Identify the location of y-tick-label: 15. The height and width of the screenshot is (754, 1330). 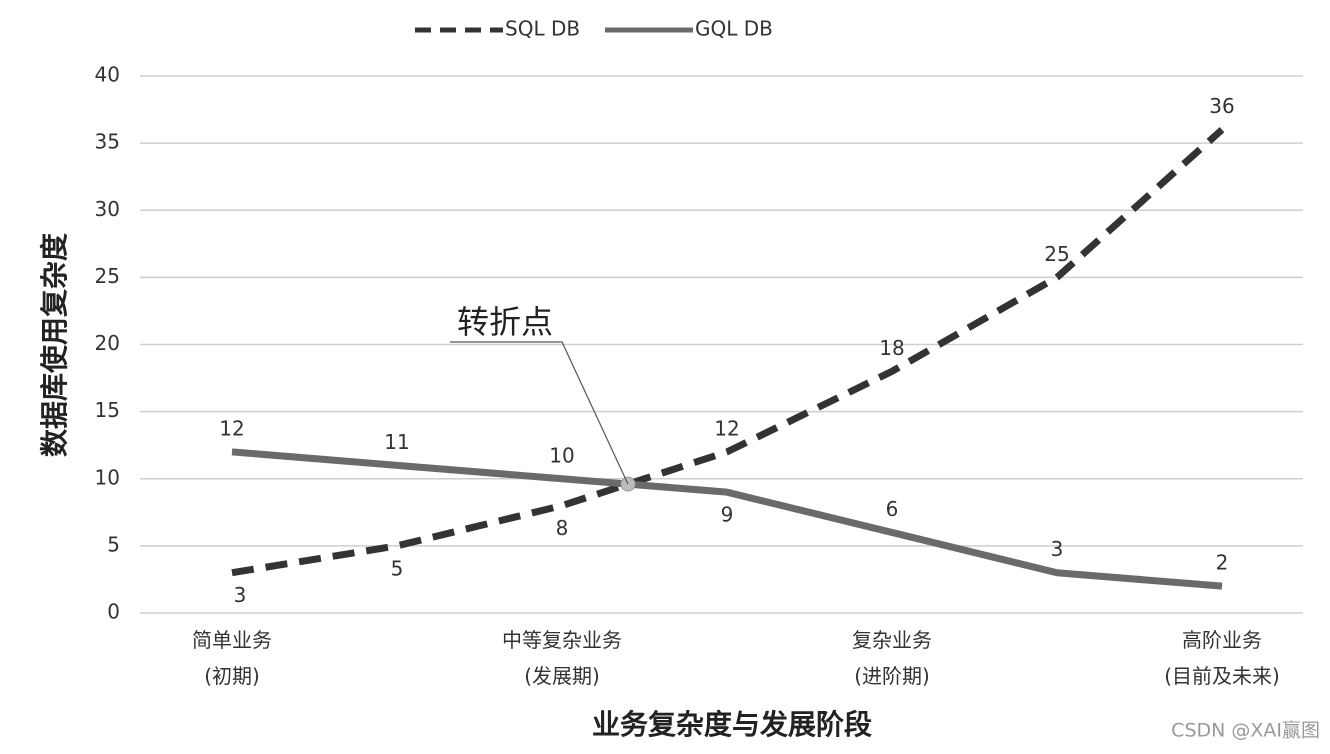
(107, 410).